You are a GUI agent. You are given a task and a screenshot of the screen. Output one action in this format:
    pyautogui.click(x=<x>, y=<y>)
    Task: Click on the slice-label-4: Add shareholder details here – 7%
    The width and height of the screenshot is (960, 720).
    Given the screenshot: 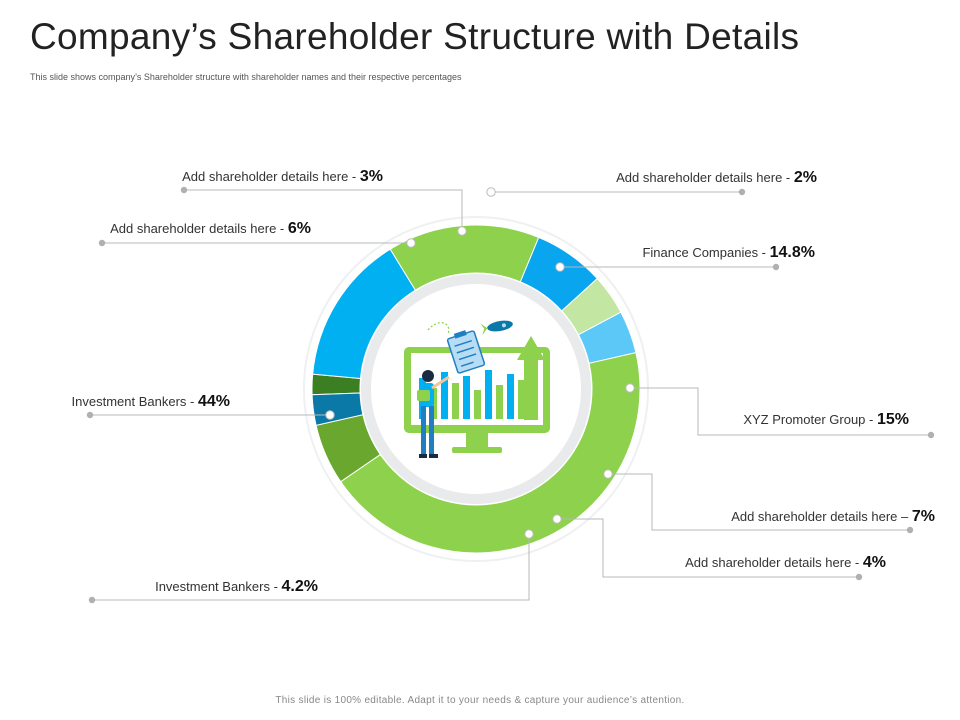 What is the action you would take?
    pyautogui.click(x=833, y=516)
    